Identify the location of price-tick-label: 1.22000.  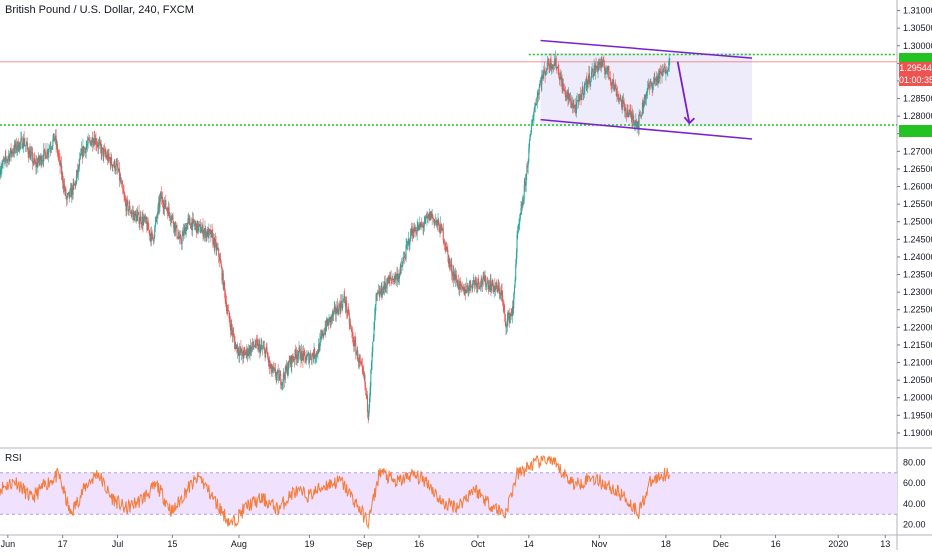
(917, 327).